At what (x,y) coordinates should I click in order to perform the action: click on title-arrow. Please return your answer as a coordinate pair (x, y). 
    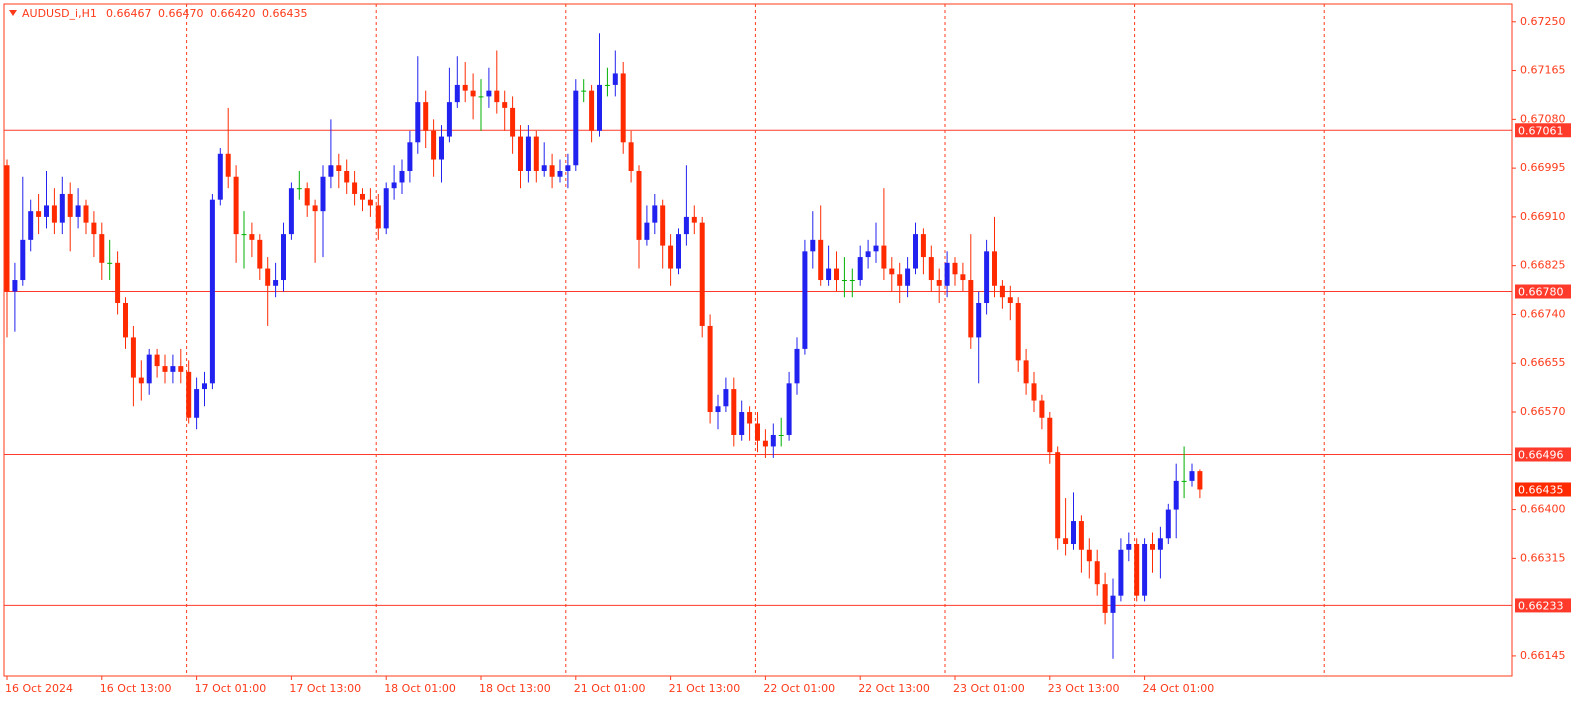
    Looking at the image, I should click on (13, 13).